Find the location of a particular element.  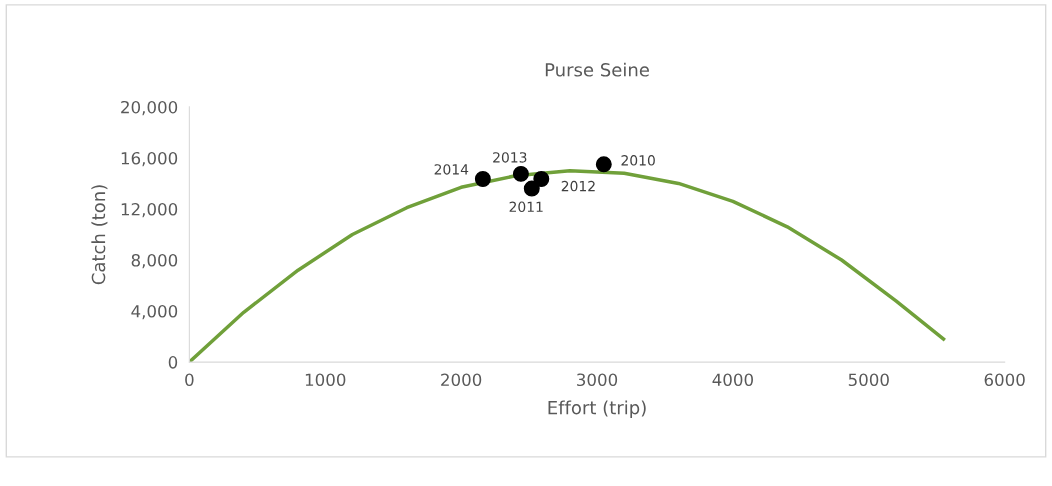

x-tick-label: 6000 is located at coordinates (1004, 380).